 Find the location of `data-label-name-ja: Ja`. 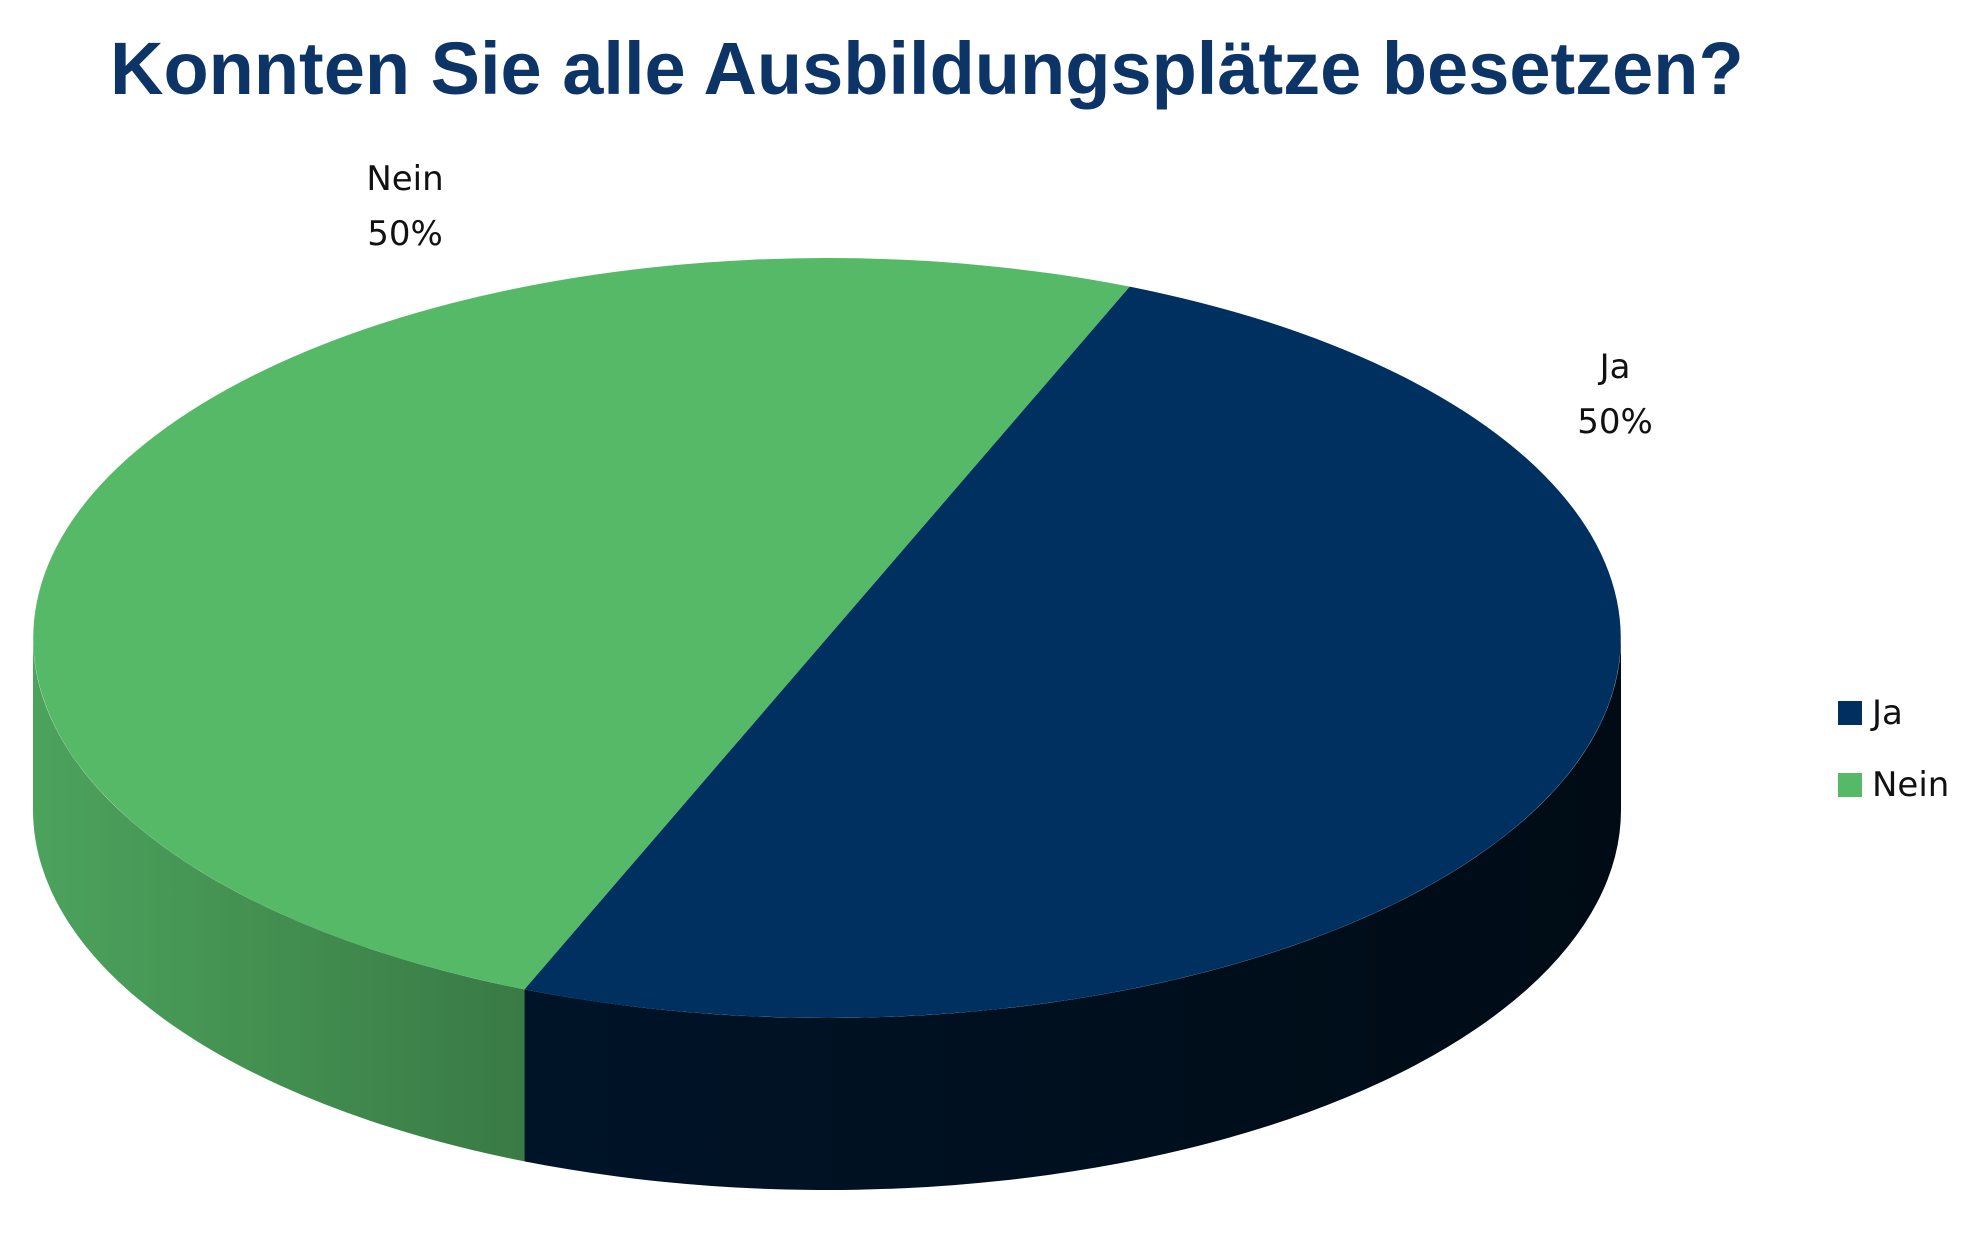

data-label-name-ja: Ja is located at coordinates (1614, 367).